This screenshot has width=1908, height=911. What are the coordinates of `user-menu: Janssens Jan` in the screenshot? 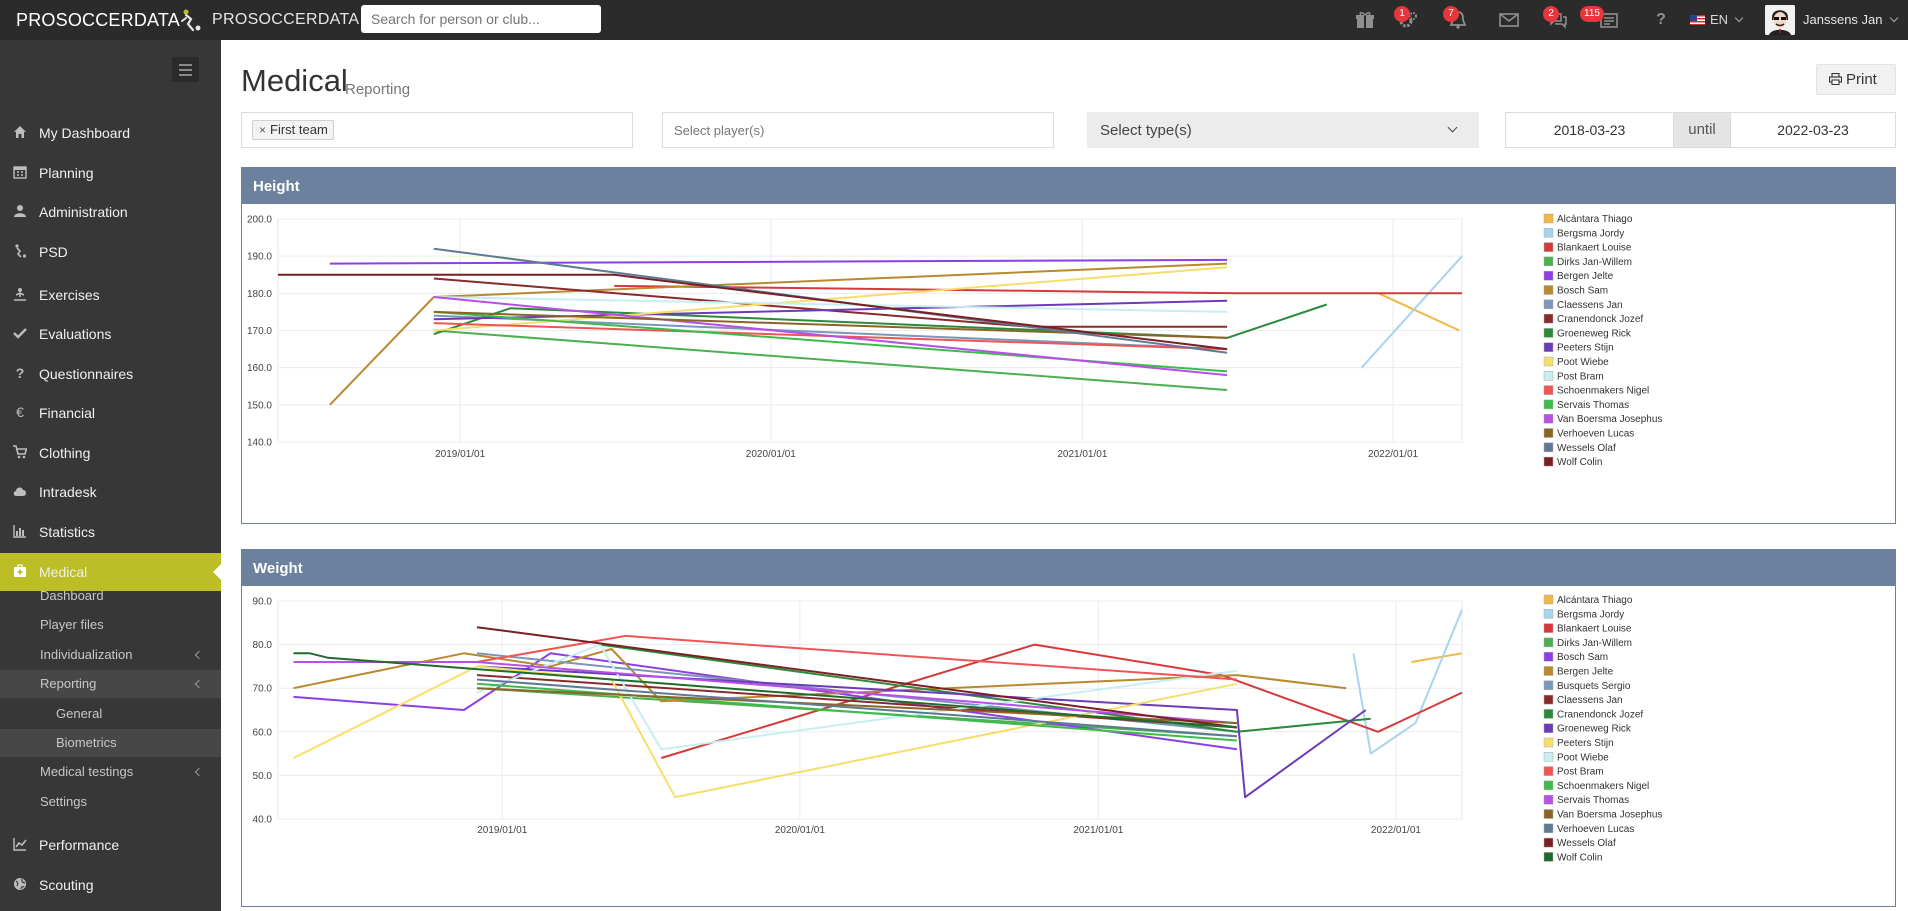 It's located at (1850, 19).